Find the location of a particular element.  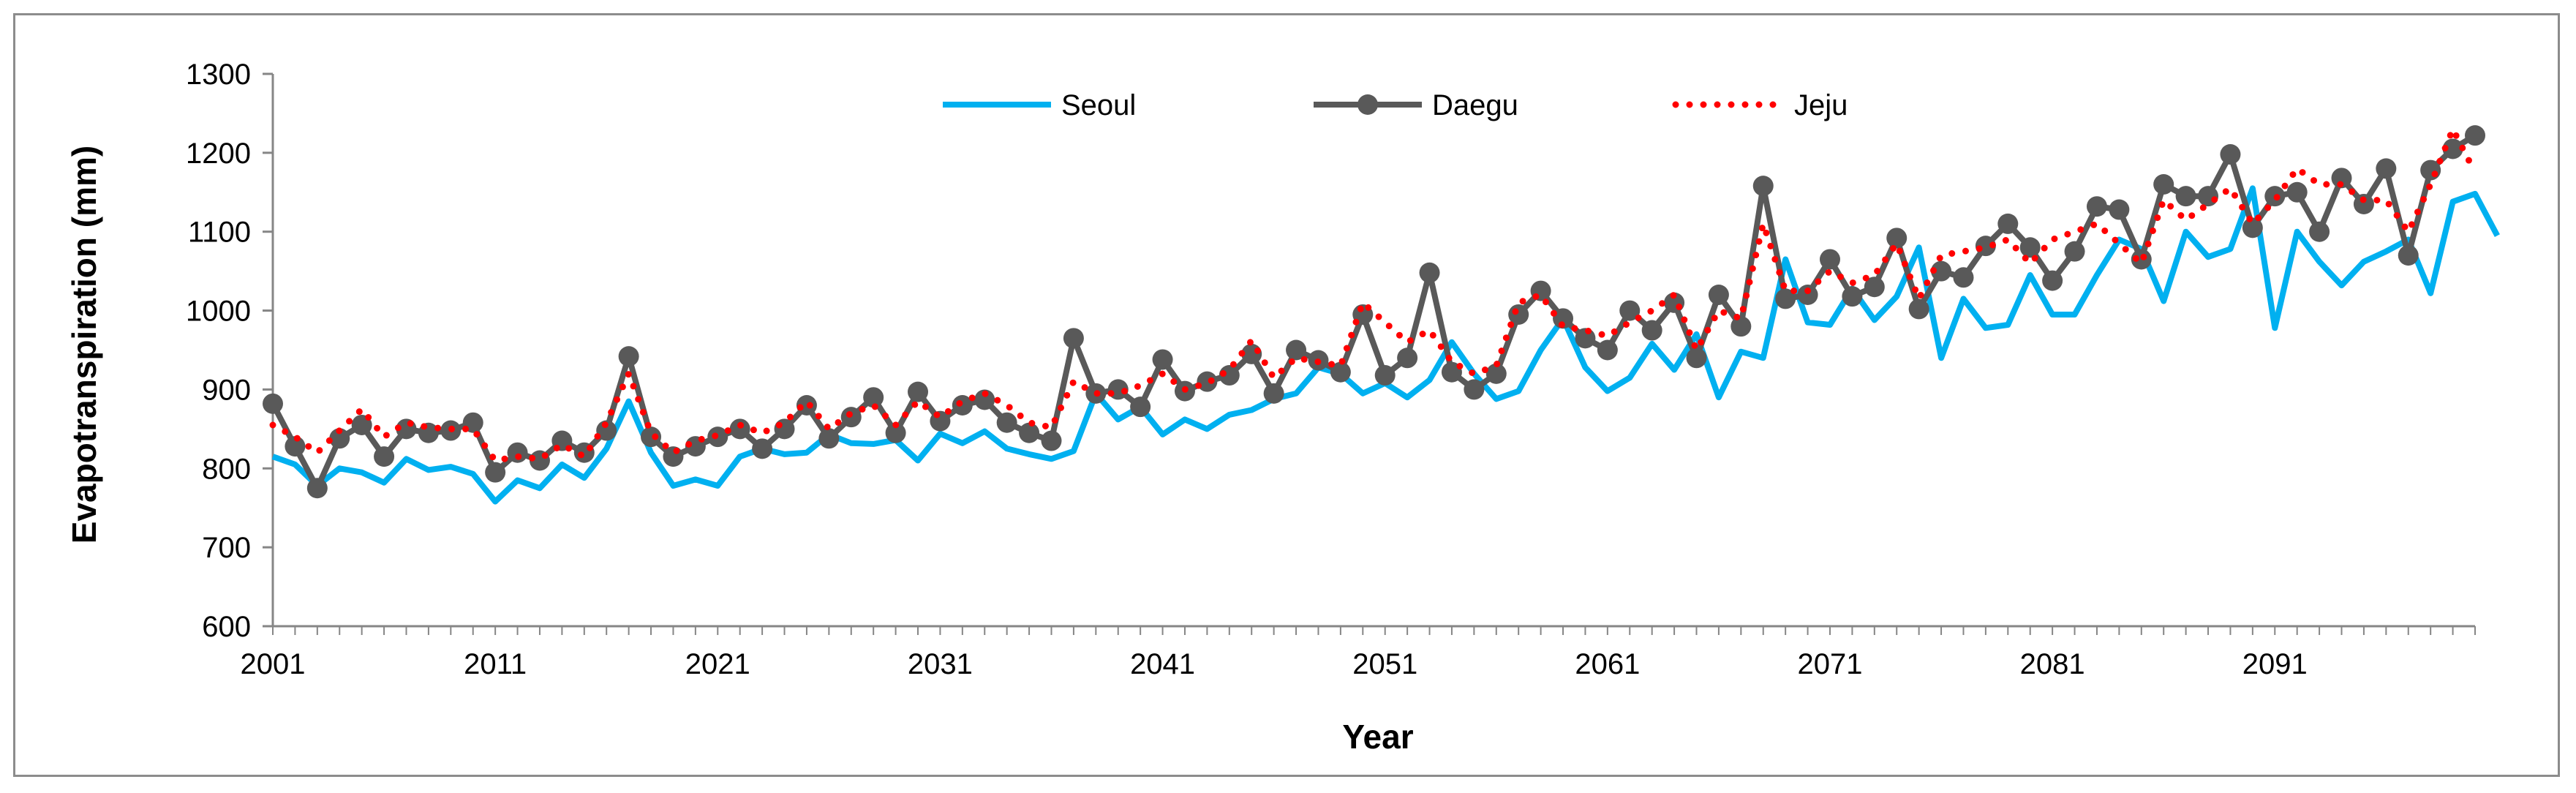

x-tick-label: 2041 is located at coordinates (1162, 664).